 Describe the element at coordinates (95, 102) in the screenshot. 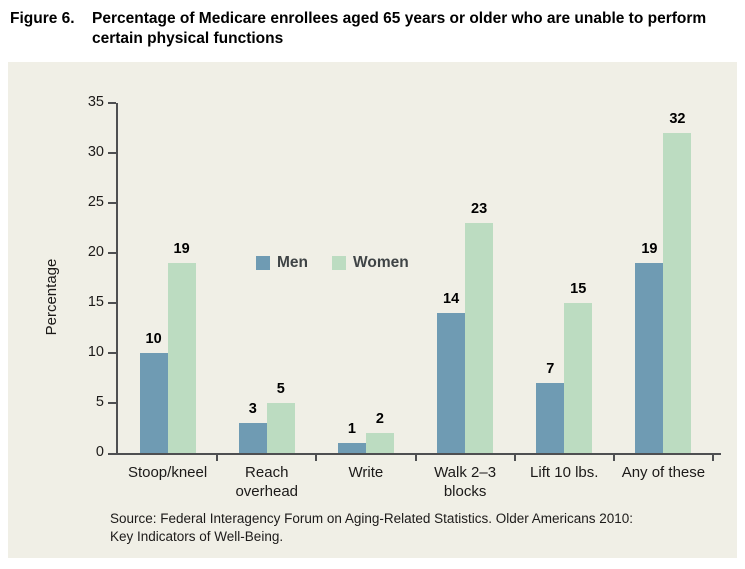

I see `y-tick-label: 35` at that location.